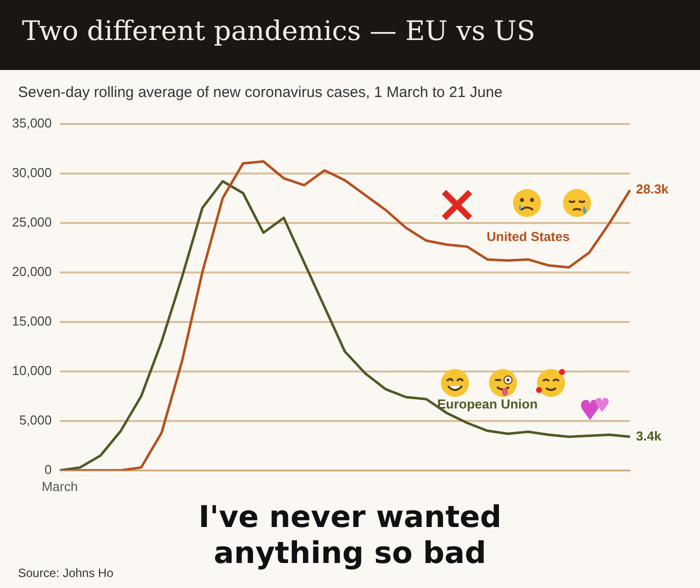  What do you see at coordinates (649, 436) in the screenshot?
I see `data-label: 3.4k` at bounding box center [649, 436].